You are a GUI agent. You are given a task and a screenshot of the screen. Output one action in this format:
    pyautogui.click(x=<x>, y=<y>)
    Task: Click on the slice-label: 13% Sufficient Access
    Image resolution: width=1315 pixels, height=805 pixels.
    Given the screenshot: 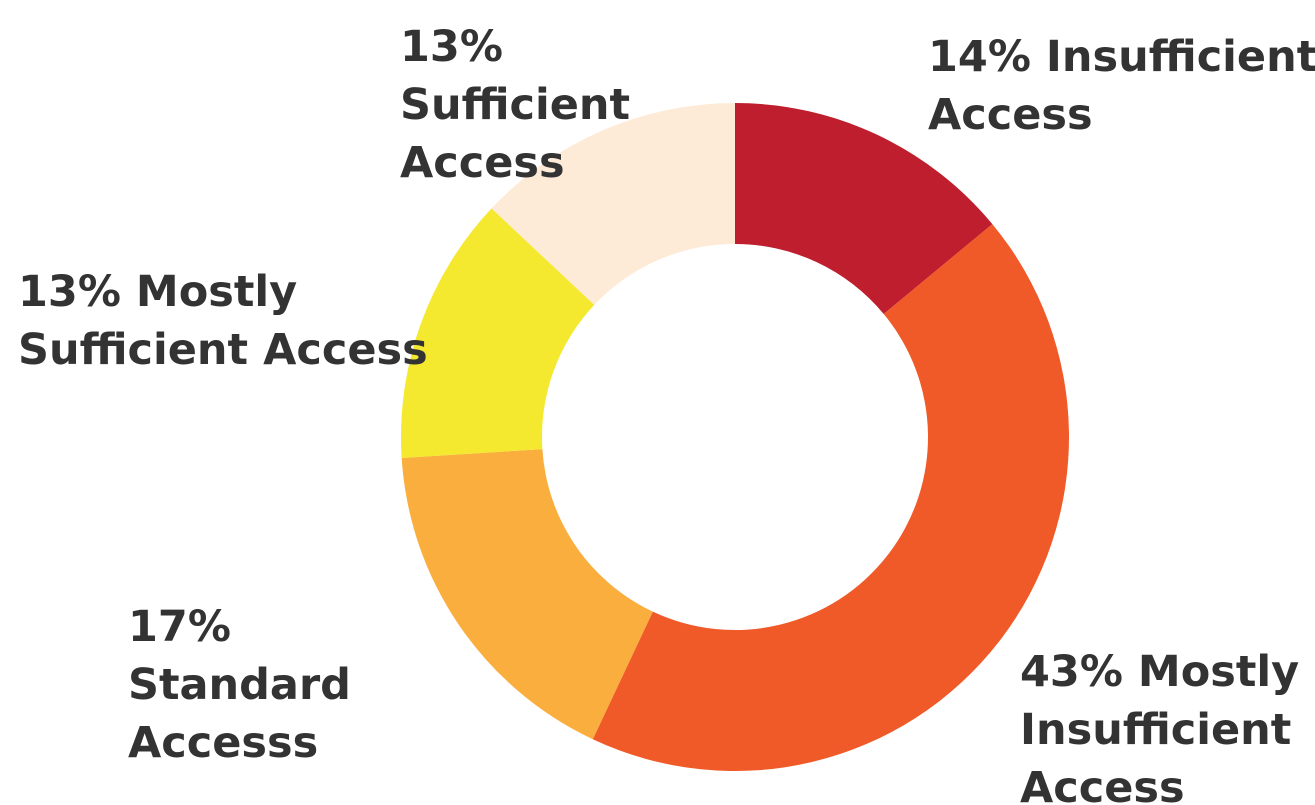 What is the action you would take?
    pyautogui.click(x=517, y=105)
    